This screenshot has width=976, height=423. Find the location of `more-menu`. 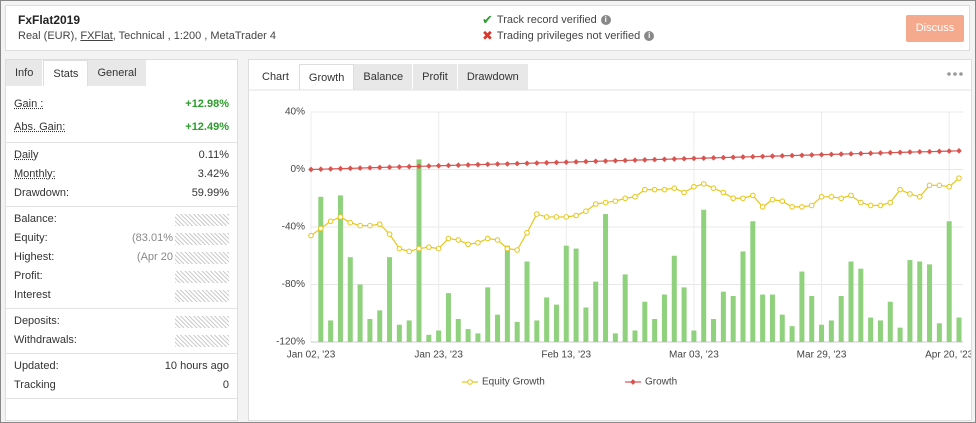

more-menu is located at coordinates (955, 74).